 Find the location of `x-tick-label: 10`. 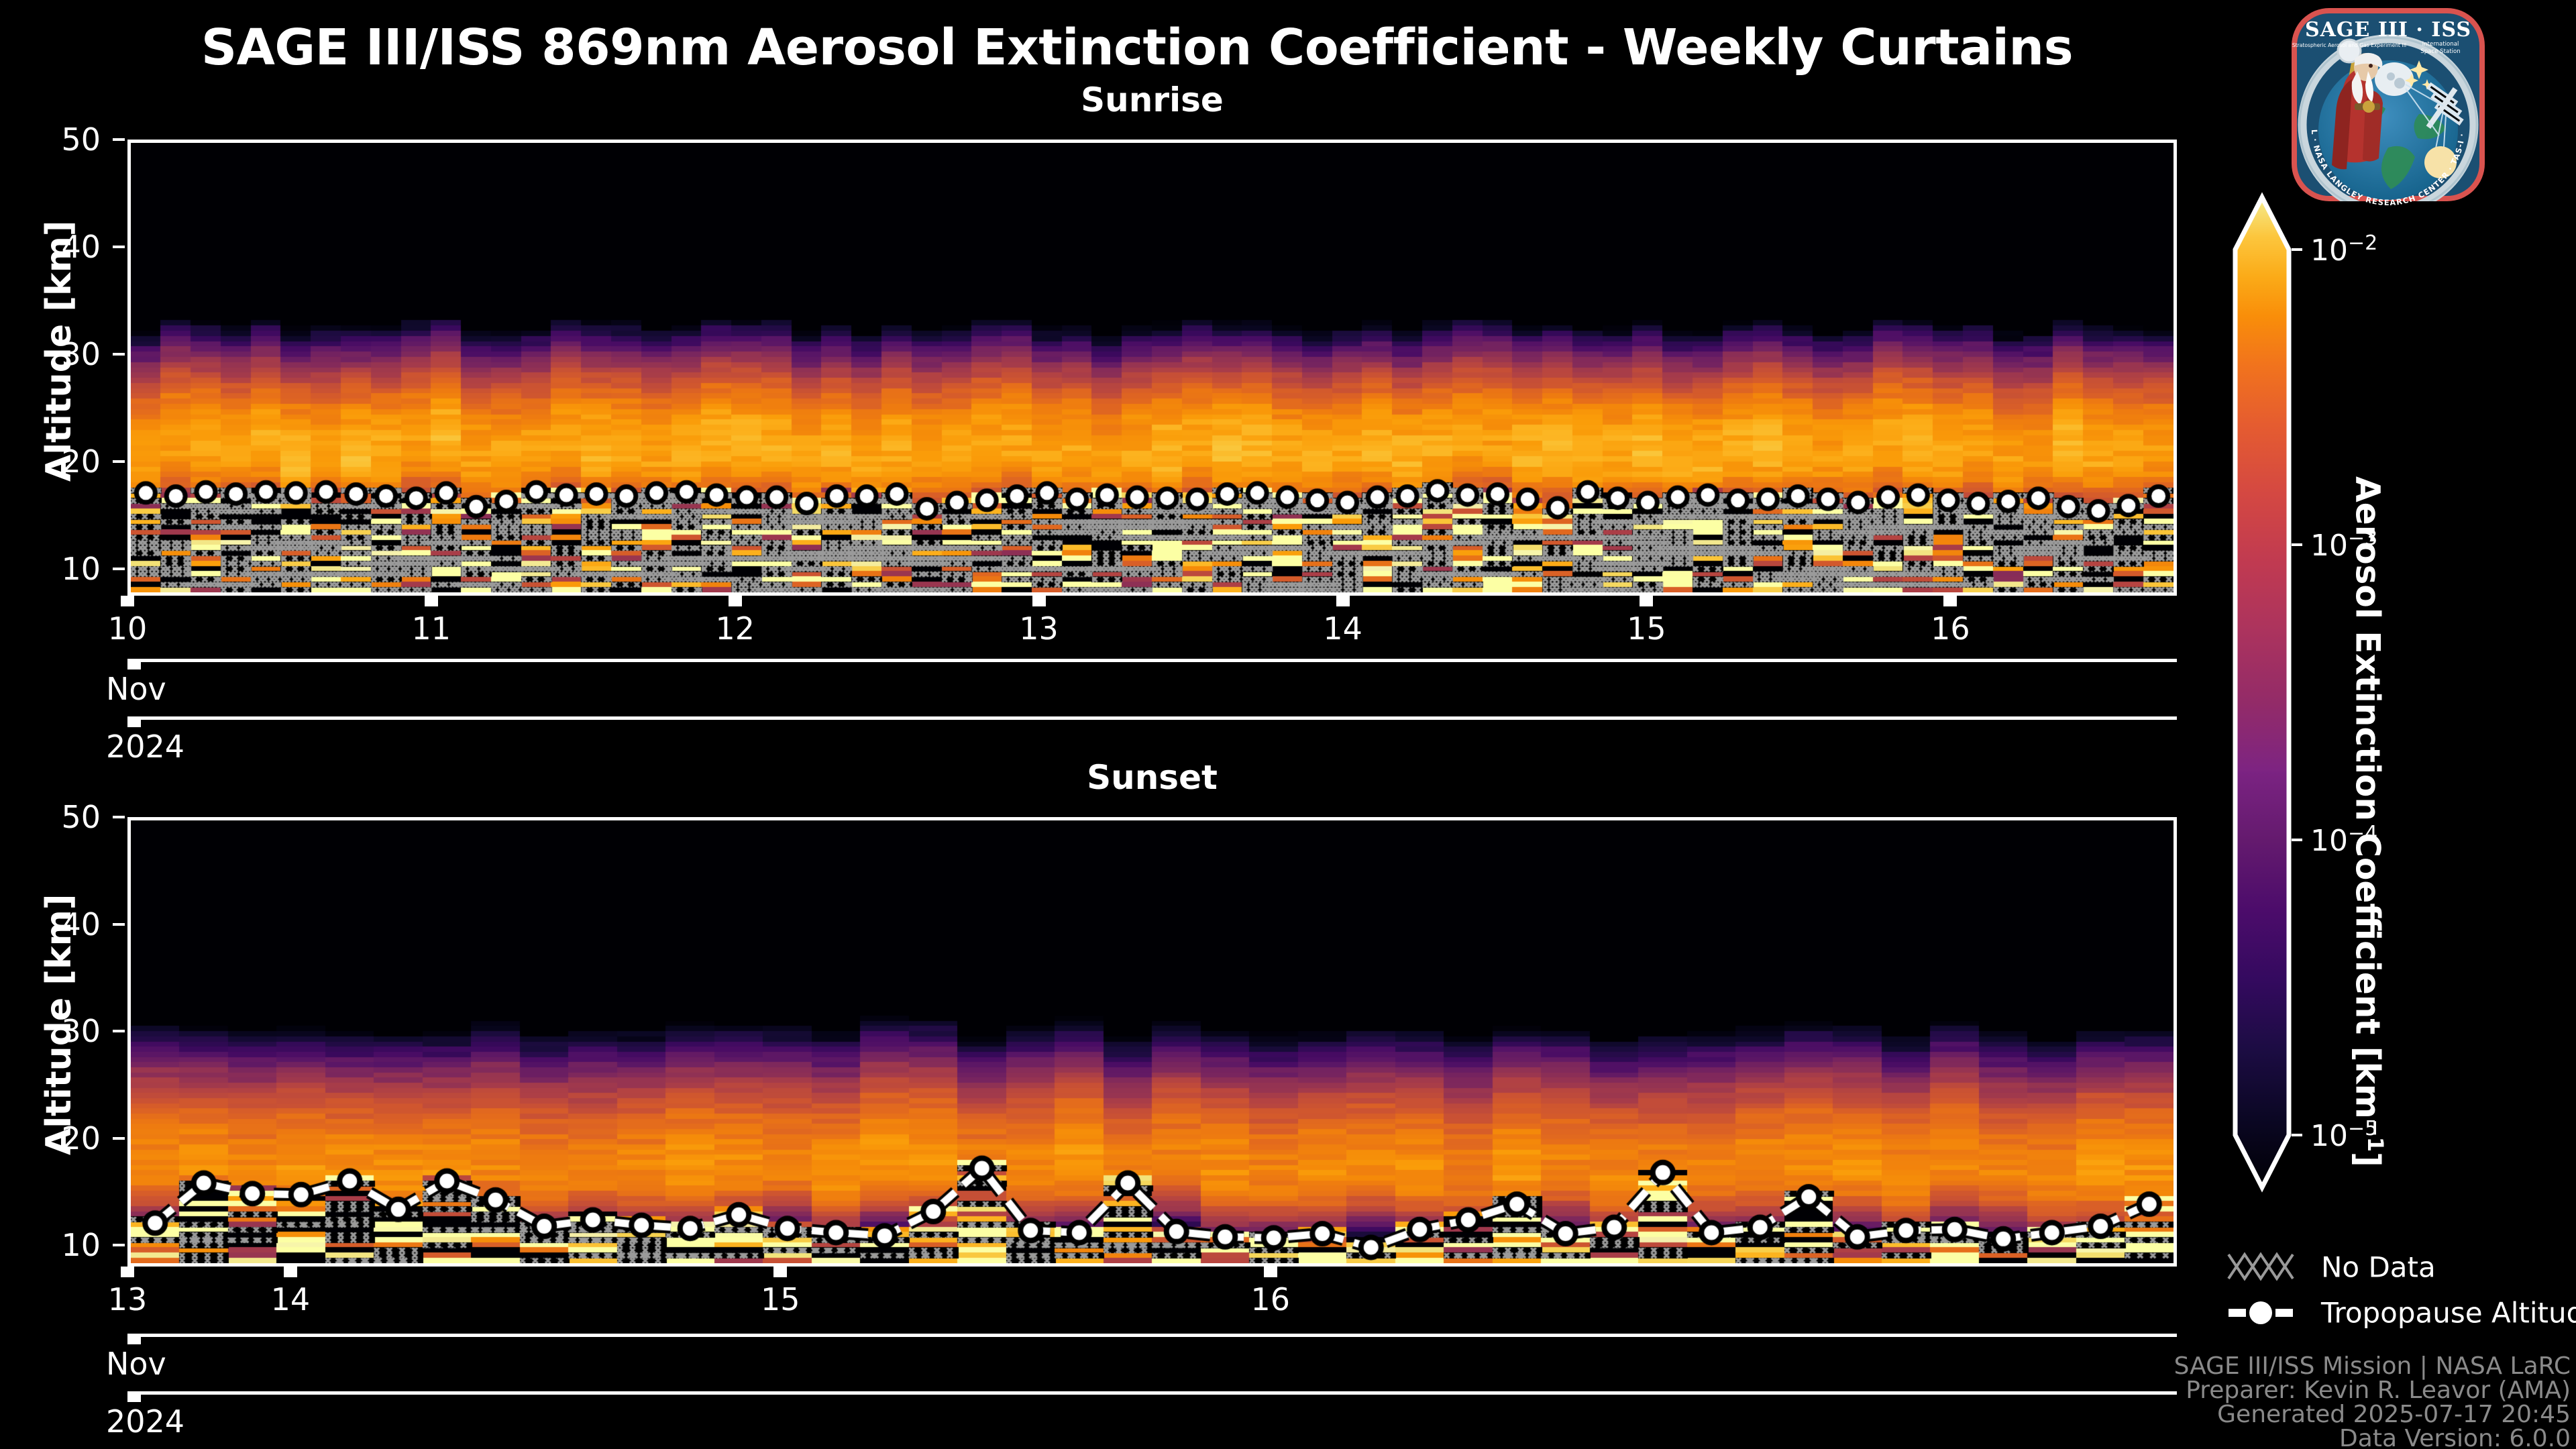

x-tick-label: 10 is located at coordinates (127, 628).